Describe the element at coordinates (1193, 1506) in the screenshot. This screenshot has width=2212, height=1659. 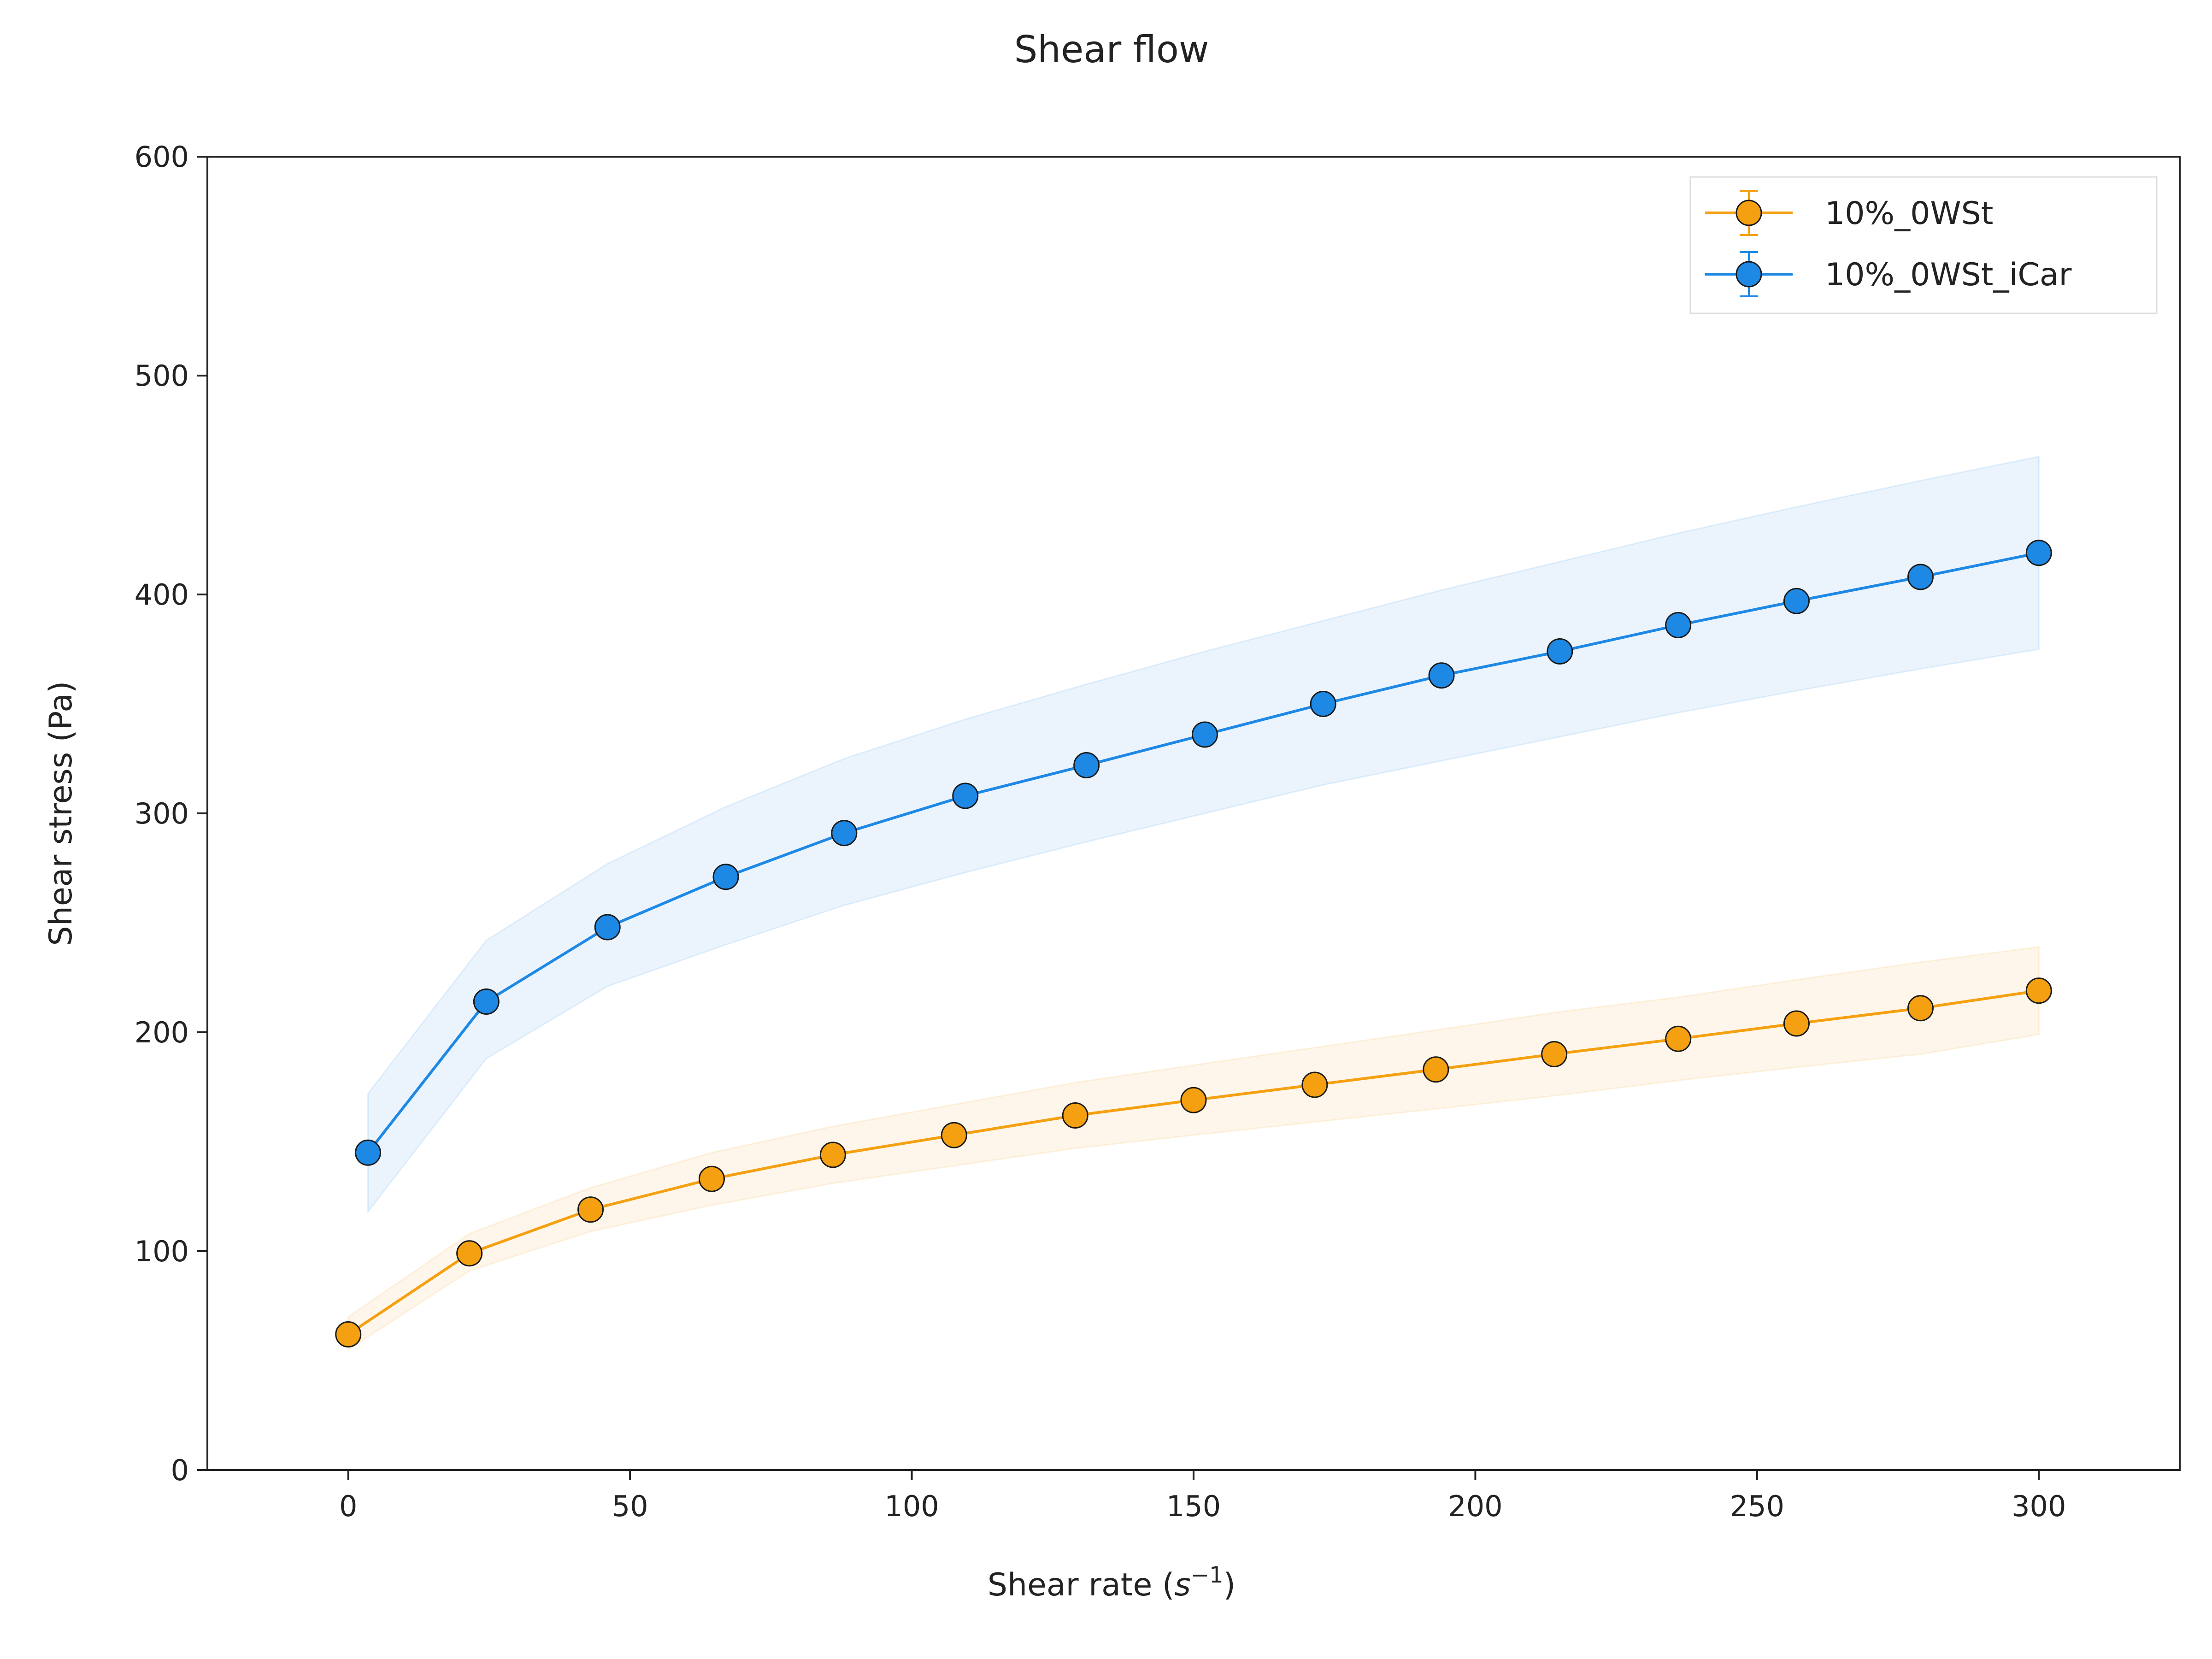
I see `x-tick-label: 150` at that location.